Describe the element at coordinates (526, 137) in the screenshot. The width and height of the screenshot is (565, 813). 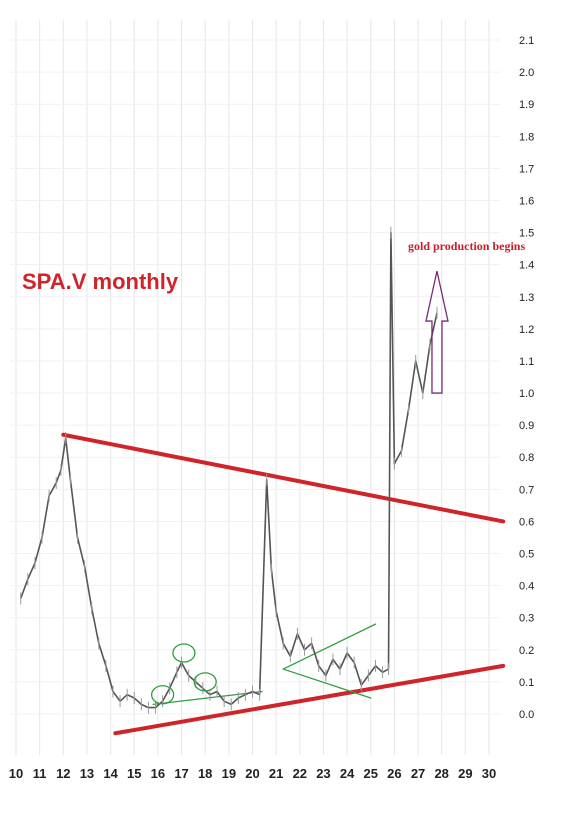
I see `y-tick-label: 1.8` at that location.